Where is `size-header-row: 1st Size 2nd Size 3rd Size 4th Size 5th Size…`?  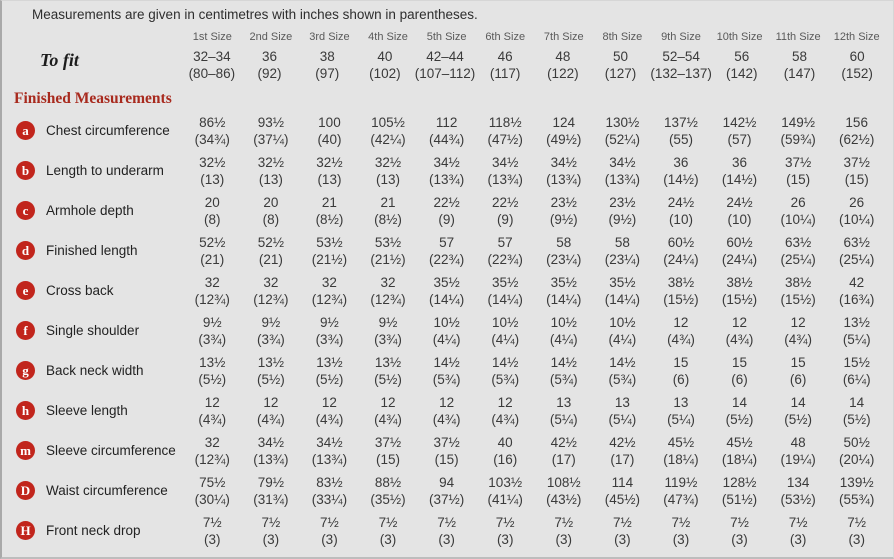
size-header-row: 1st Size 2nd Size 3rd Size 4th Size 5th Size… is located at coordinates (448, 36).